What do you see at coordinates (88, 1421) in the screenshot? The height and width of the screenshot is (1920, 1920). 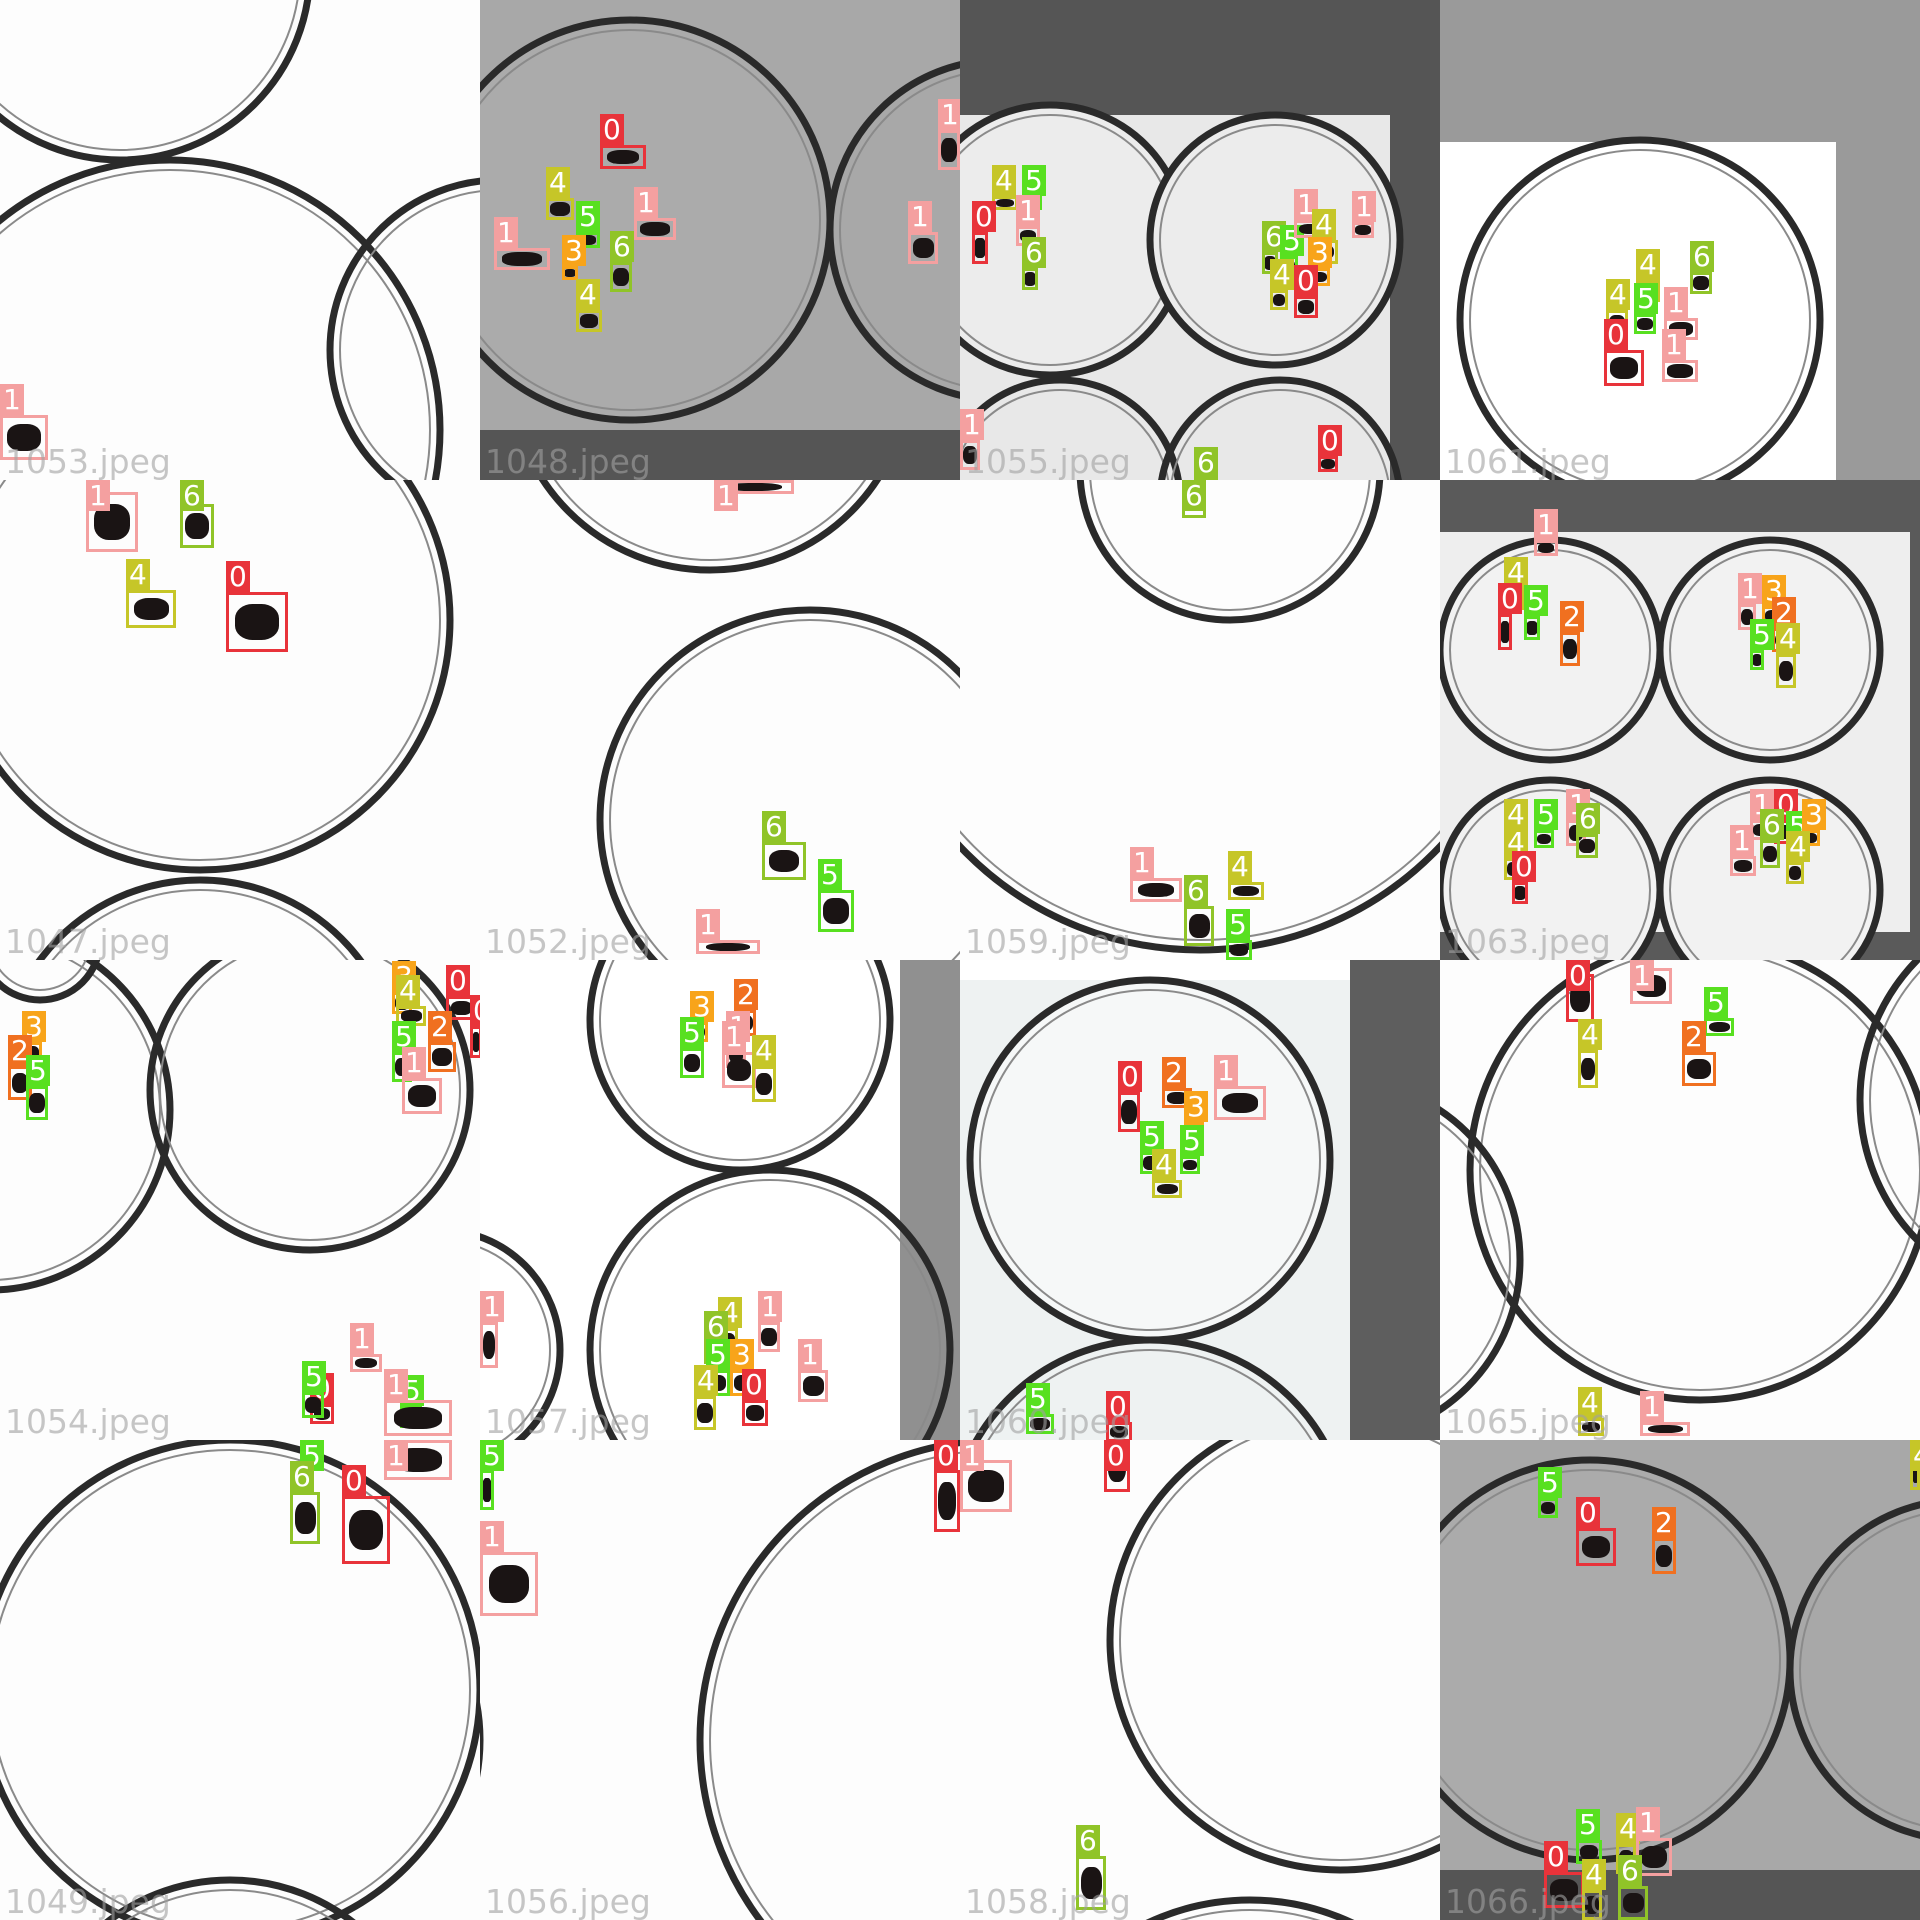 I see `image-filename: 1054.jpeg` at bounding box center [88, 1421].